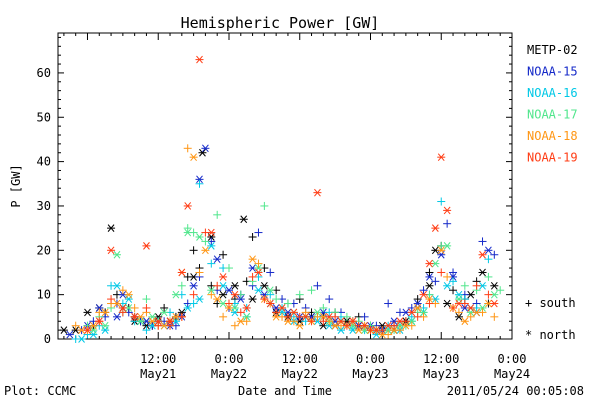  Describe the element at coordinates (158, 374) in the screenshot. I see `x-tick-date-label: May21` at that location.